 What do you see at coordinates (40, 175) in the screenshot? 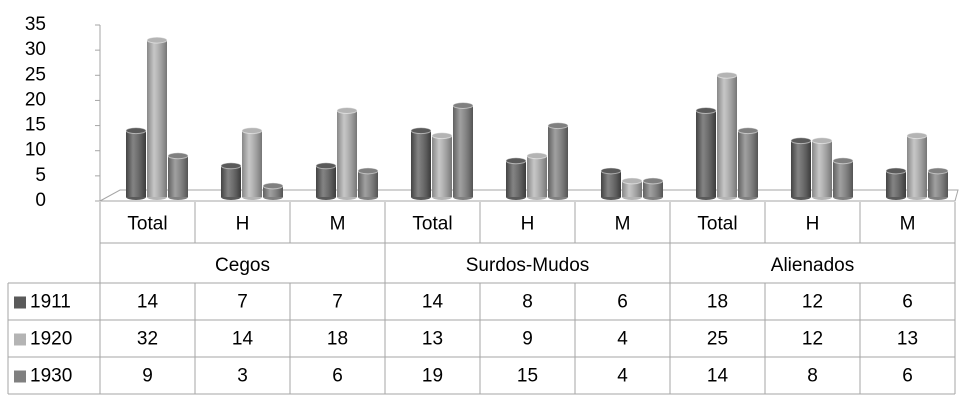
I see `y-tick-label: 5` at bounding box center [40, 175].